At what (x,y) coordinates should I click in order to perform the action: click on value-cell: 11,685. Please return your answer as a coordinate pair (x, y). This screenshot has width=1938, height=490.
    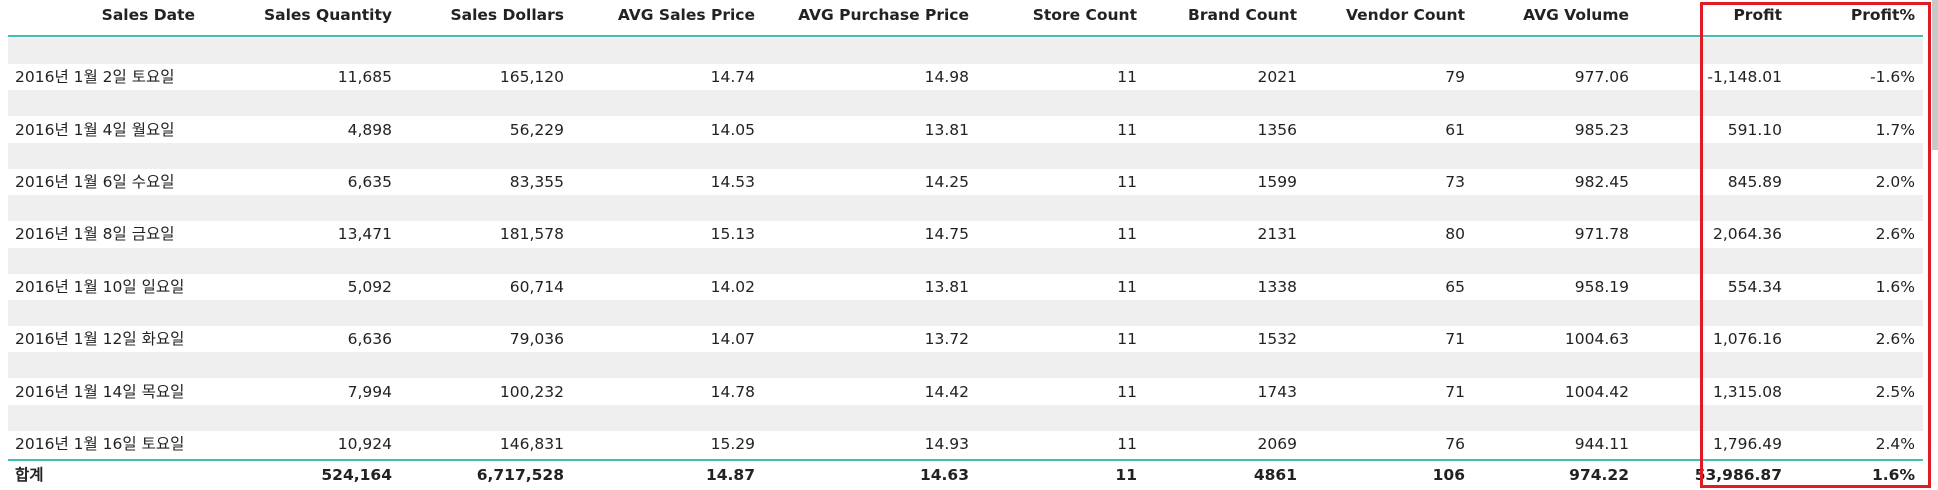
    Looking at the image, I should click on (364, 77).